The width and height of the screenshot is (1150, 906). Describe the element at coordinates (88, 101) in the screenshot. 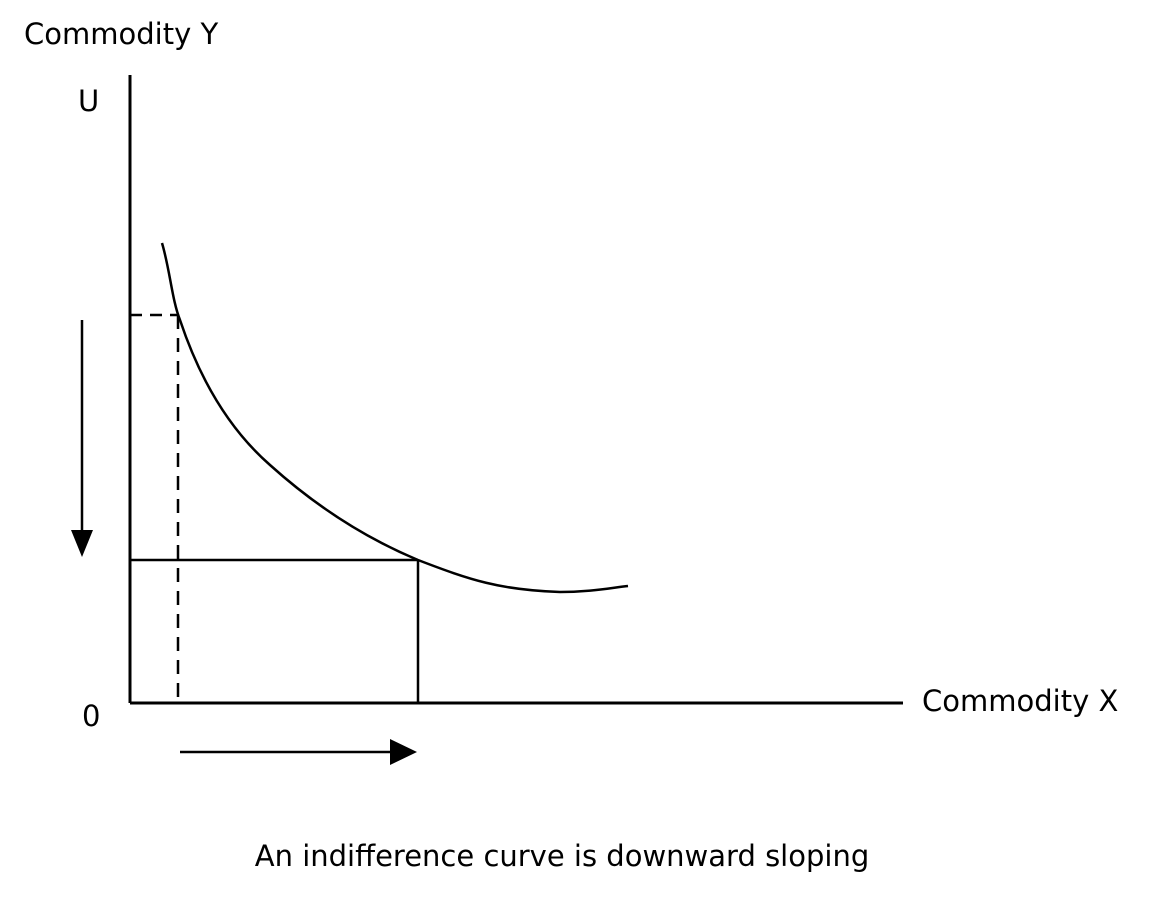

I see `curve-label: U` at that location.